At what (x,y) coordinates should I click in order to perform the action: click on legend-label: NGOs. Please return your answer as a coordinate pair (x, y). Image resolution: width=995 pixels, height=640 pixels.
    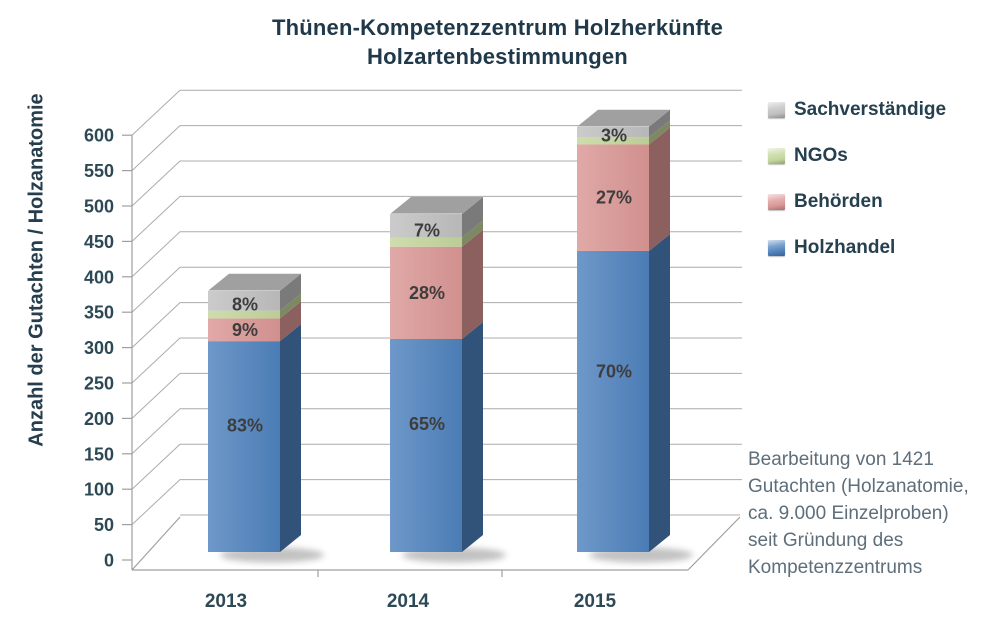
    Looking at the image, I should click on (821, 155).